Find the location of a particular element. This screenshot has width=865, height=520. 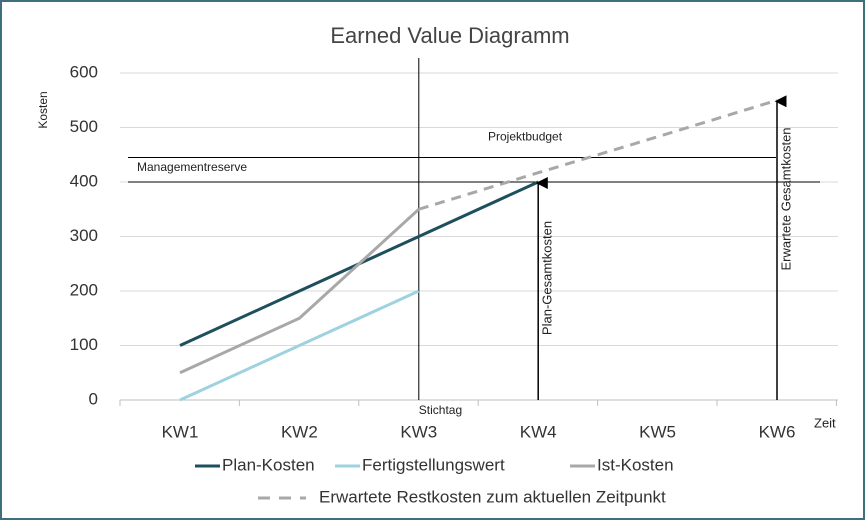

legend-label: Plan-Kosten is located at coordinates (268, 464).